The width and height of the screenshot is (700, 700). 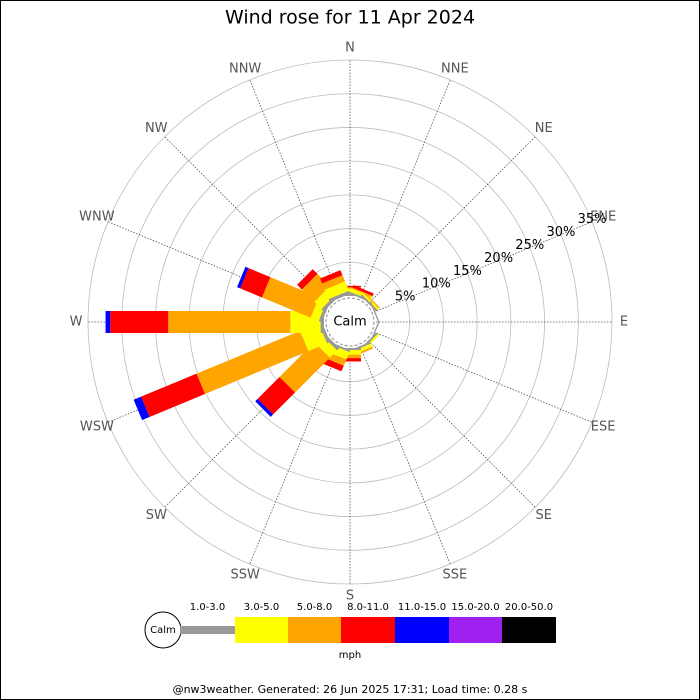 What do you see at coordinates (314, 607) in the screenshot?
I see `legend-label: 5.0-8.0` at bounding box center [314, 607].